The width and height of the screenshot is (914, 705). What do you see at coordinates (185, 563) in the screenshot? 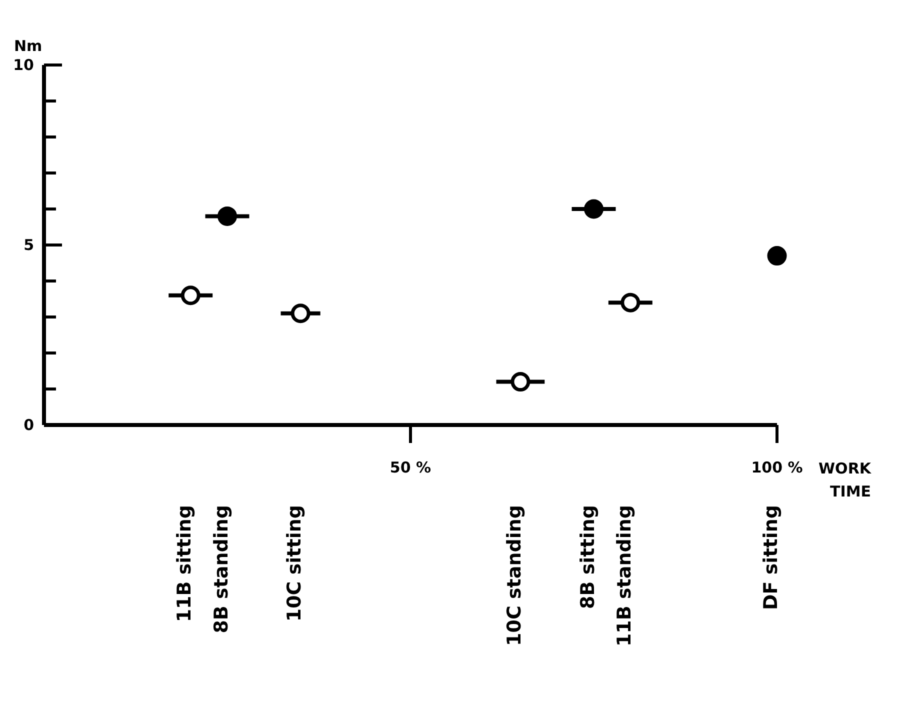
I see `text: 11B sitting` at bounding box center [185, 563].